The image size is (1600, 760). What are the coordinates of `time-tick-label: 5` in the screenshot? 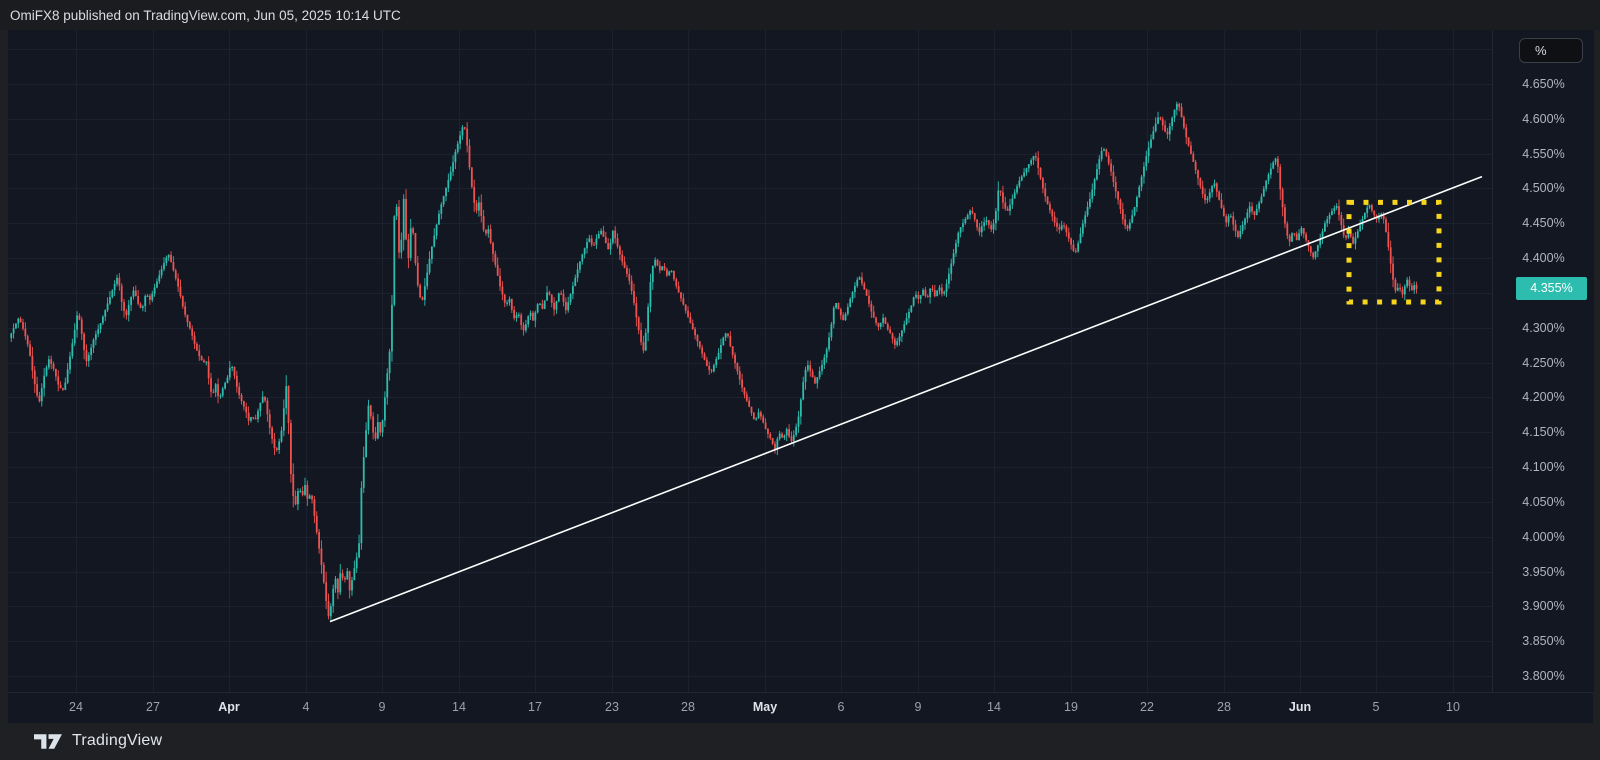 It's located at (1376, 707).